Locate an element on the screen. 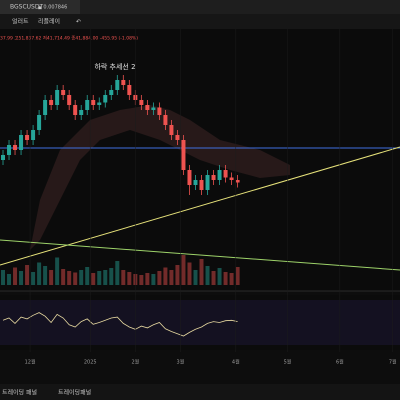 The height and width of the screenshot is (400, 400). x-tick-label: 2025 is located at coordinates (90, 363).